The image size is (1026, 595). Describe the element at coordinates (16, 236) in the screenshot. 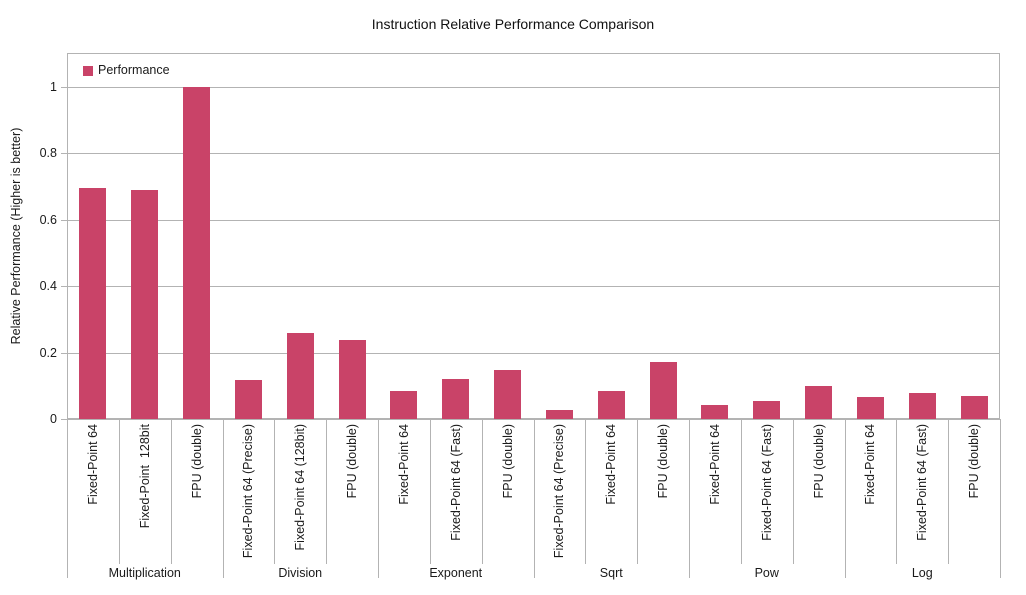

I see `y-axis-title: Relative Performance (Higher is better)` at that location.